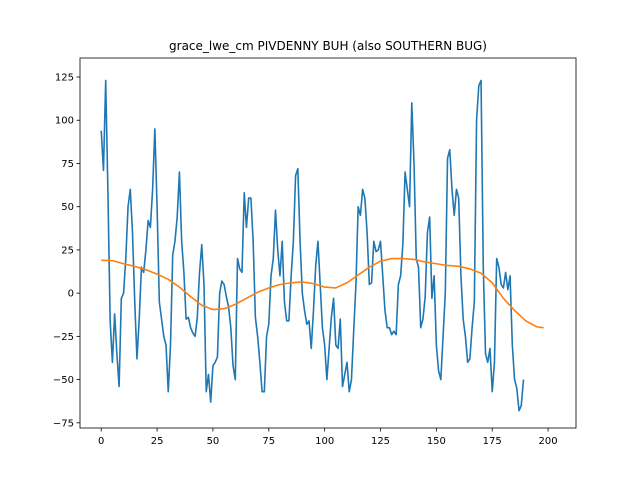 The image size is (640, 480). Describe the element at coordinates (64, 121) in the screenshot. I see `y-tick-label: 100` at that location.